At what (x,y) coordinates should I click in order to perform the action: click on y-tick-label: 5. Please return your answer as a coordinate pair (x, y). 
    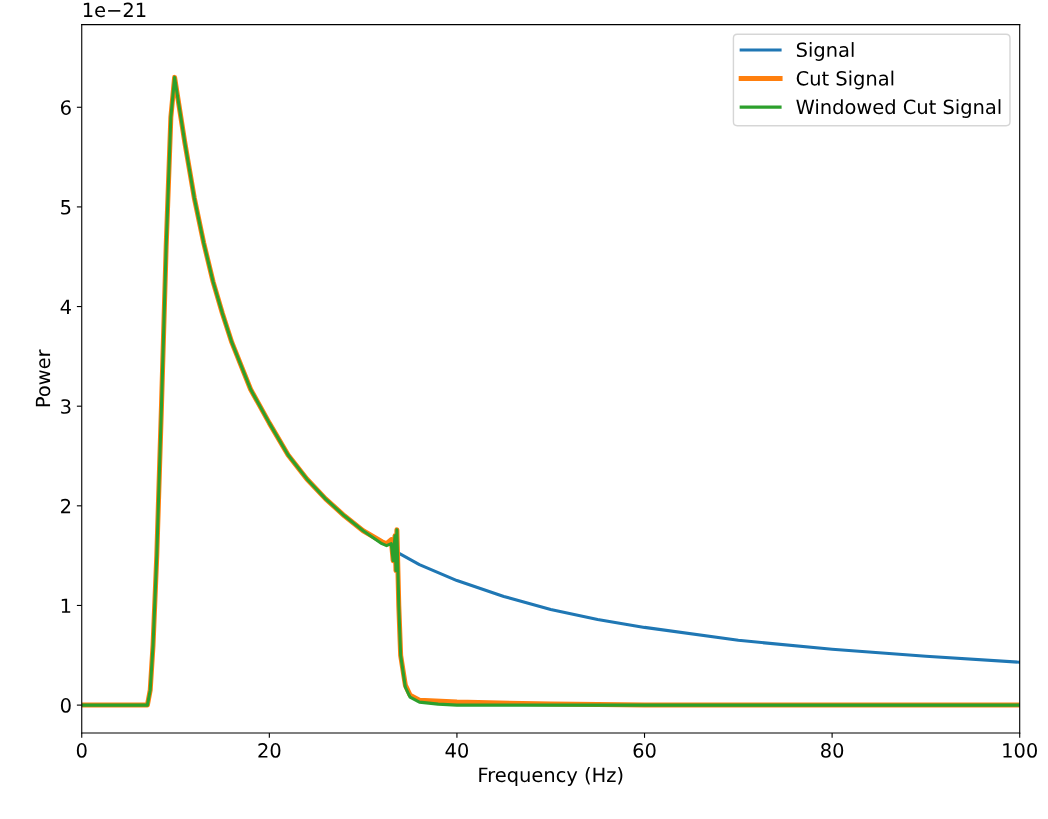
    Looking at the image, I should click on (66, 207).